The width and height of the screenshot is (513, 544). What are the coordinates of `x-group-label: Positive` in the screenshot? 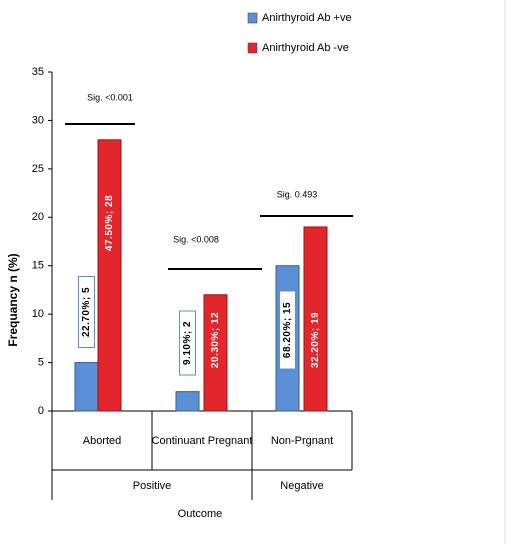 It's located at (152, 486).